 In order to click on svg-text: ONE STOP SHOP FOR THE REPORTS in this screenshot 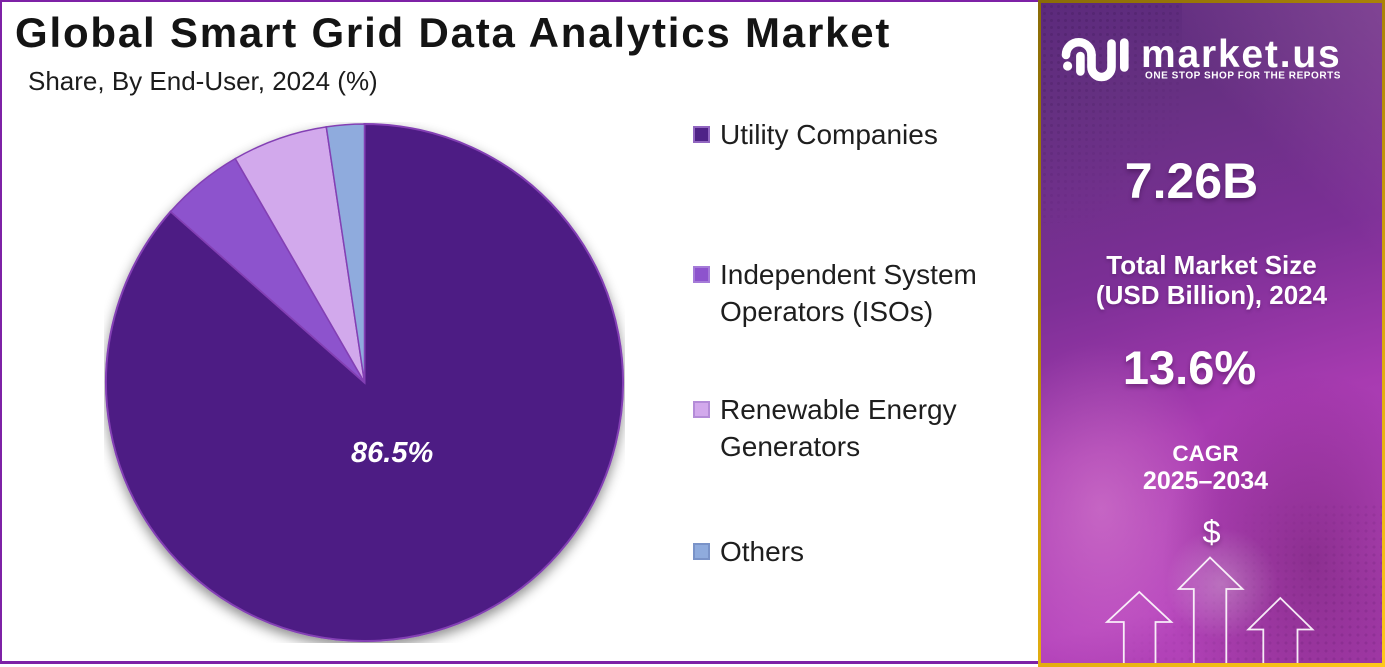, I will do `click(1243, 76)`.